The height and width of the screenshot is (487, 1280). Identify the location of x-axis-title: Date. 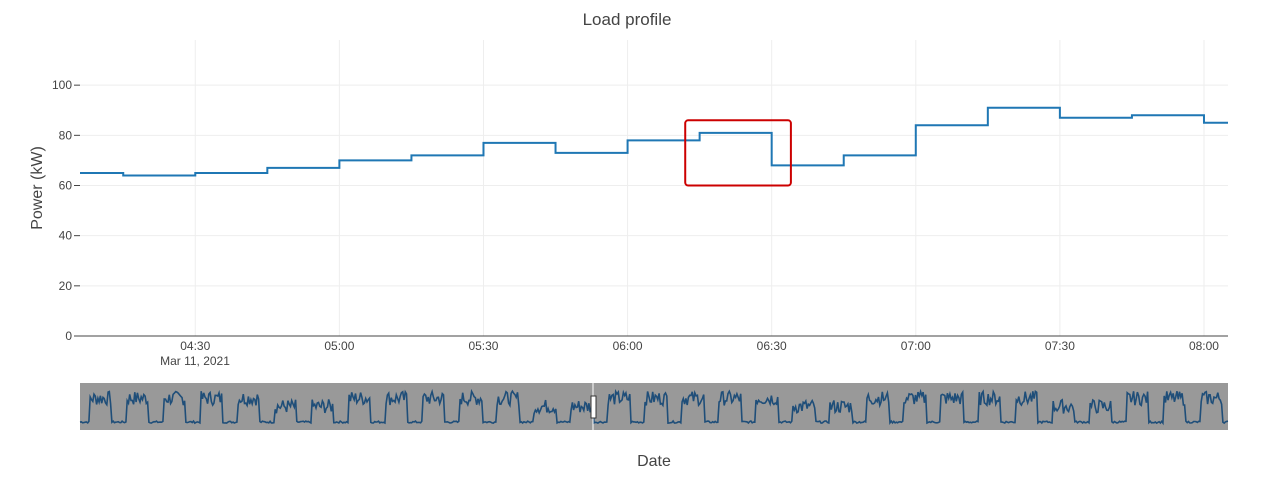
(654, 461).